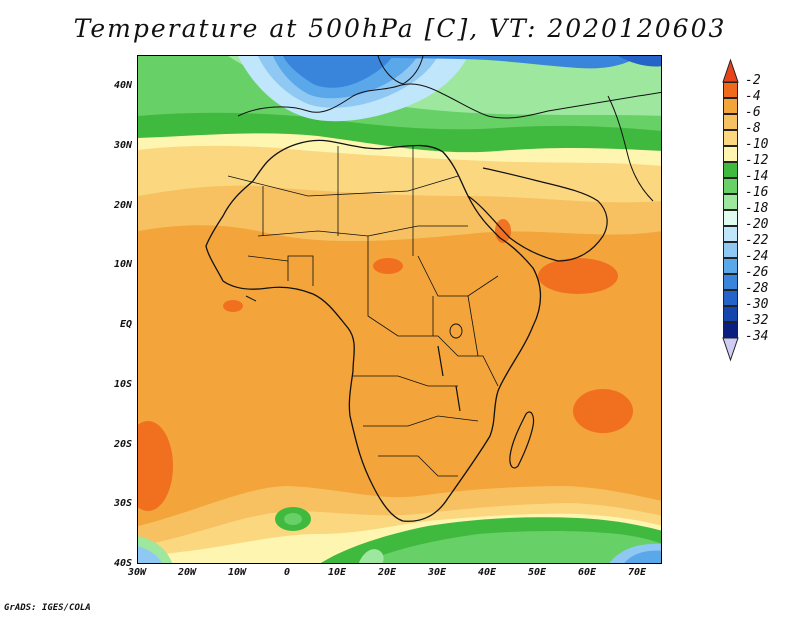 The image size is (800, 618). What do you see at coordinates (757, 288) in the screenshot?
I see `colorbar-label: -28` at bounding box center [757, 288].